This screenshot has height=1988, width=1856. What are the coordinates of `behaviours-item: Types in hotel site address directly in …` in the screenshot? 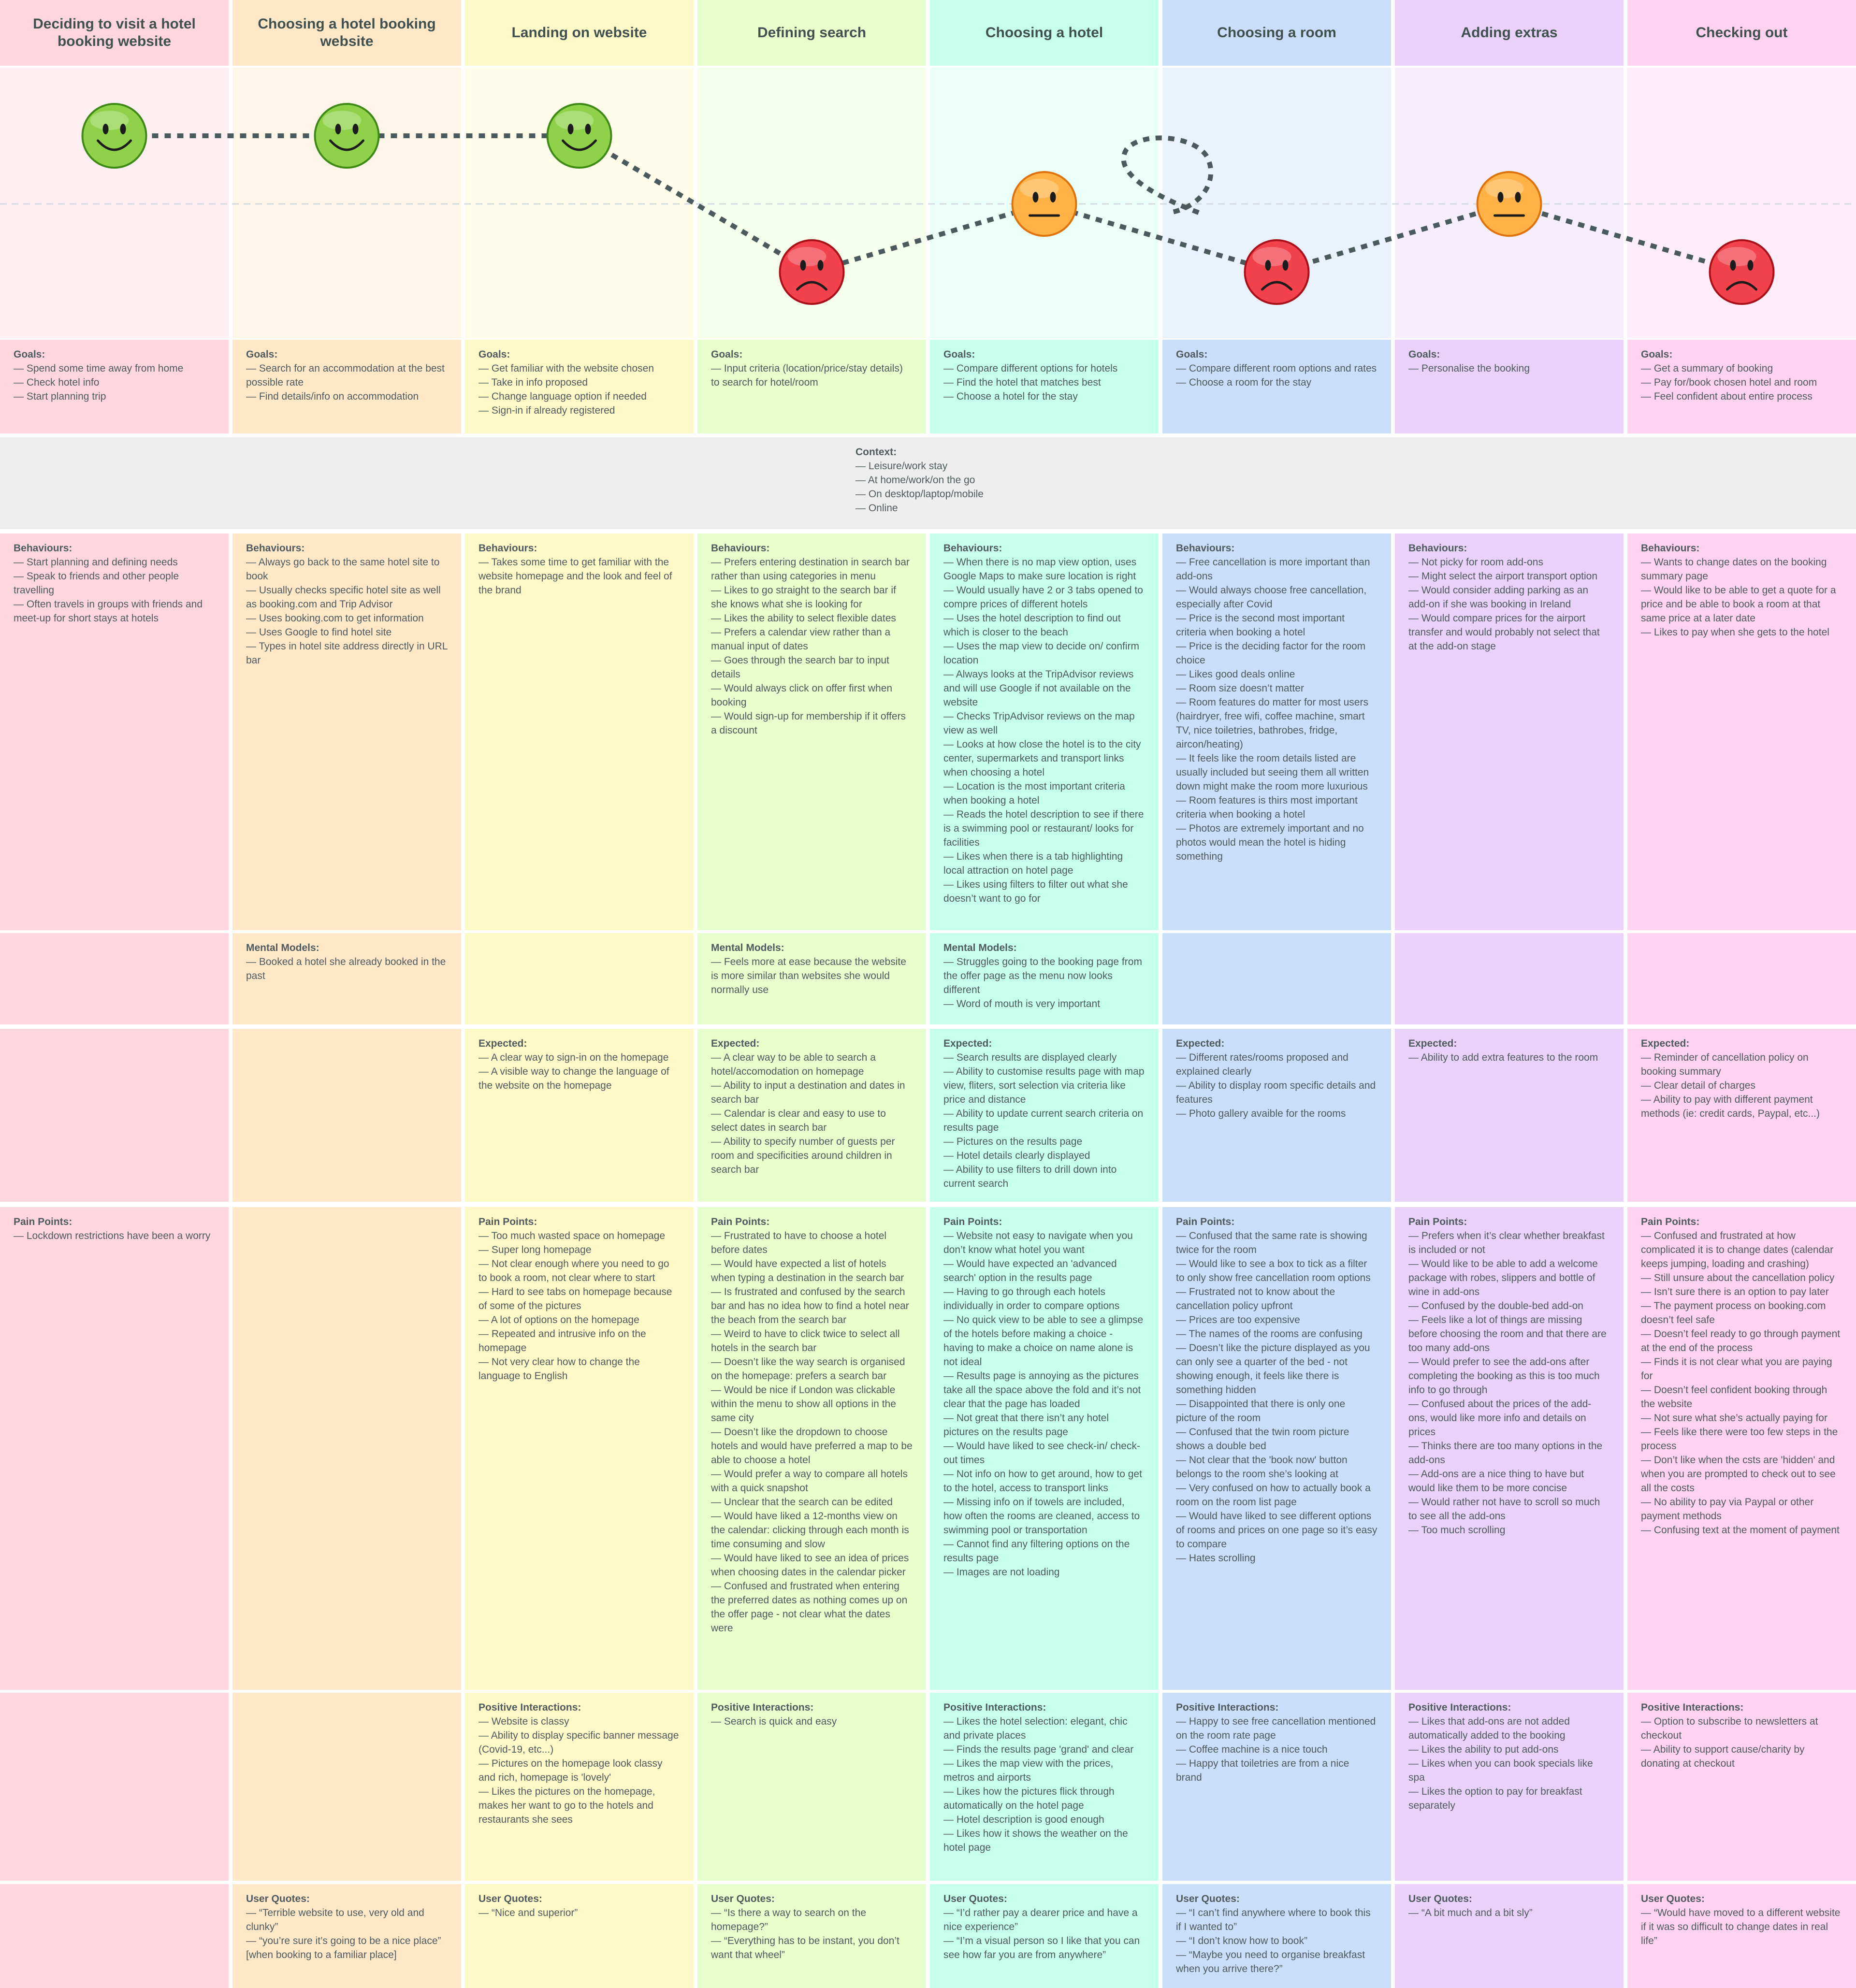 It's located at (347, 653).